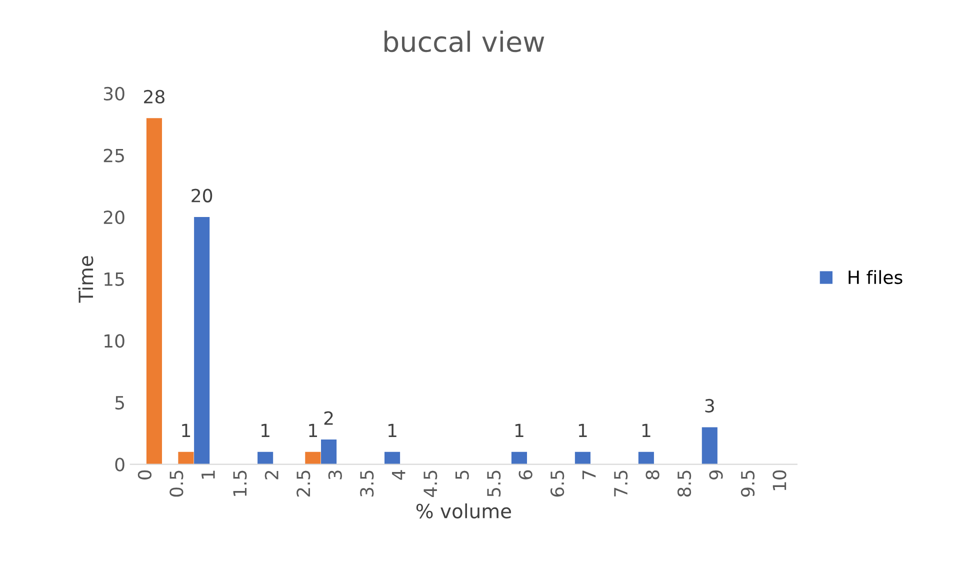 The height and width of the screenshot is (584, 966). I want to click on x-tick-label: 1.5, so click(240, 483).